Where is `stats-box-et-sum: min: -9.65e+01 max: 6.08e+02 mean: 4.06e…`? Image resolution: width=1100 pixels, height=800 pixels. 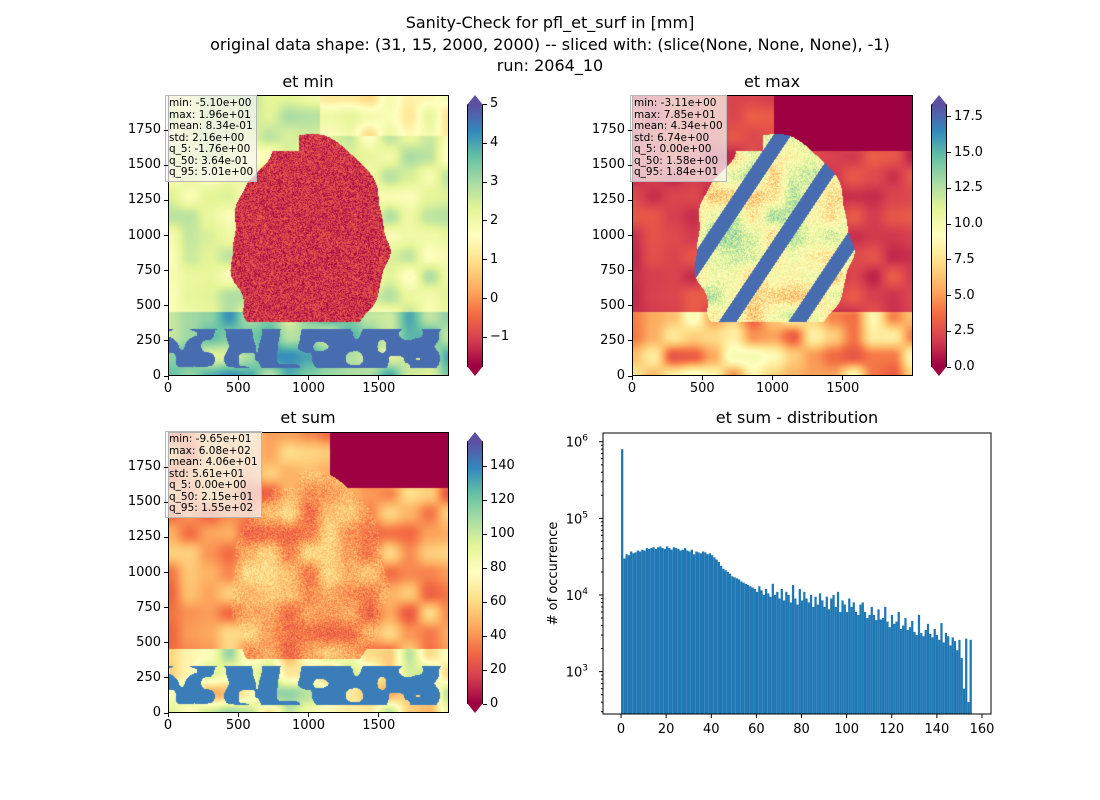
stats-box-et-sum: min: -9.65e+01 max: 6.08e+02 mean: 4.06e… is located at coordinates (213, 474).